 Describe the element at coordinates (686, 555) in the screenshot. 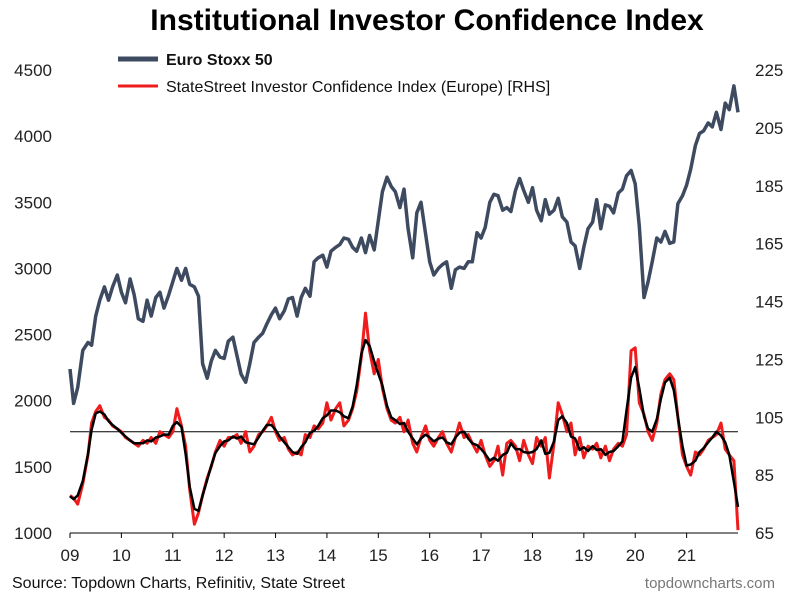

I see `x-tick-label: 21` at that location.